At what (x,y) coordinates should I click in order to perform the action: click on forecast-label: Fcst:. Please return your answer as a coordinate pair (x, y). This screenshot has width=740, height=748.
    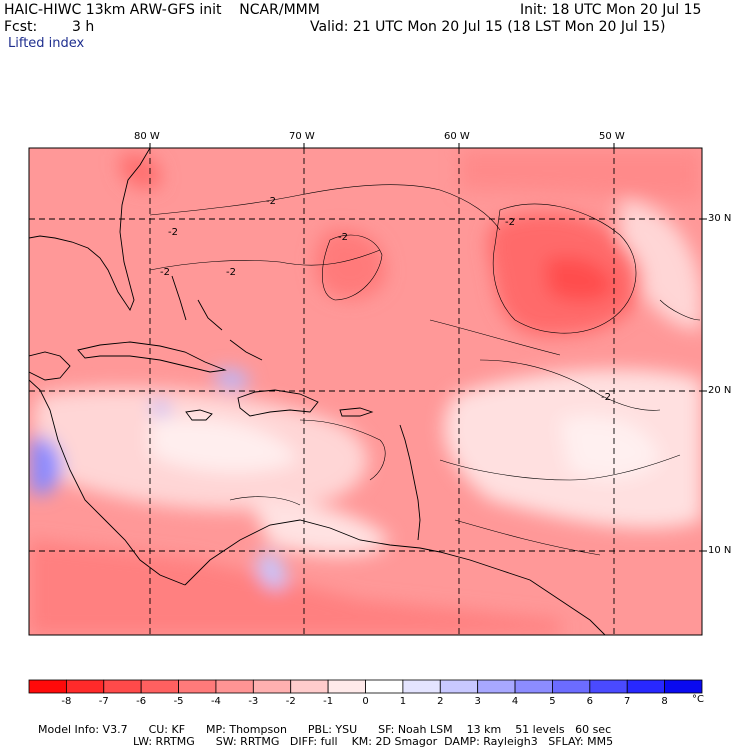
    Looking at the image, I should click on (21, 27).